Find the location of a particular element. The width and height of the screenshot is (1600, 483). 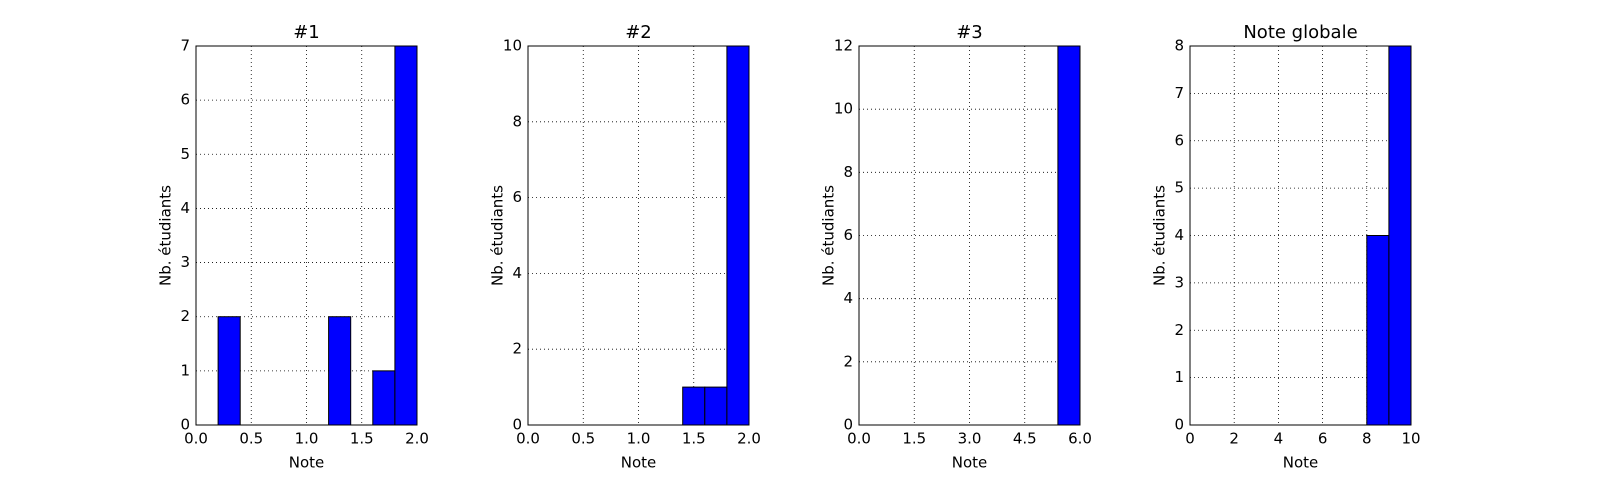

x-tick-label: 6 is located at coordinates (1323, 439).